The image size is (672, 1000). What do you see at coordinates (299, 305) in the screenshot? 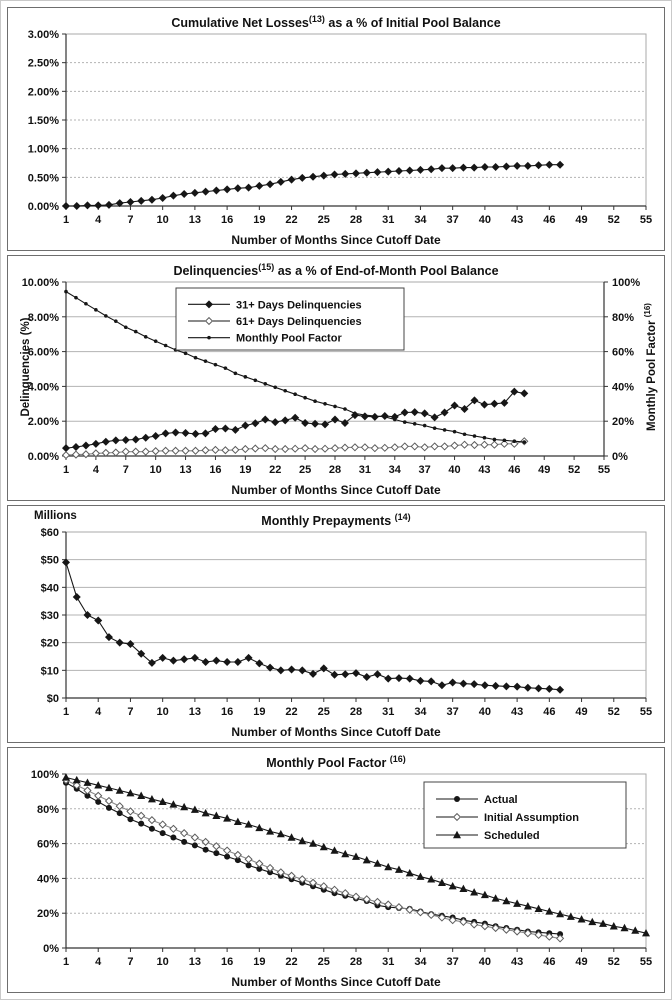
I see `svg-text: 31+ Days Delinquencies` at bounding box center [299, 305].